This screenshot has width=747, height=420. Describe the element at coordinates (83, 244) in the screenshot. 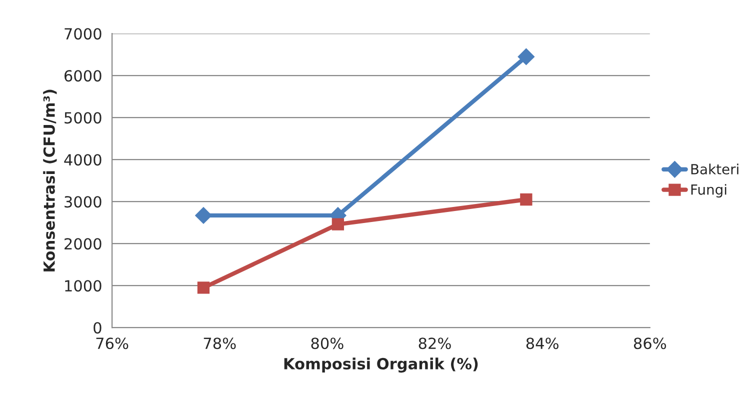

I see `y-tick-label: 2000` at that location.